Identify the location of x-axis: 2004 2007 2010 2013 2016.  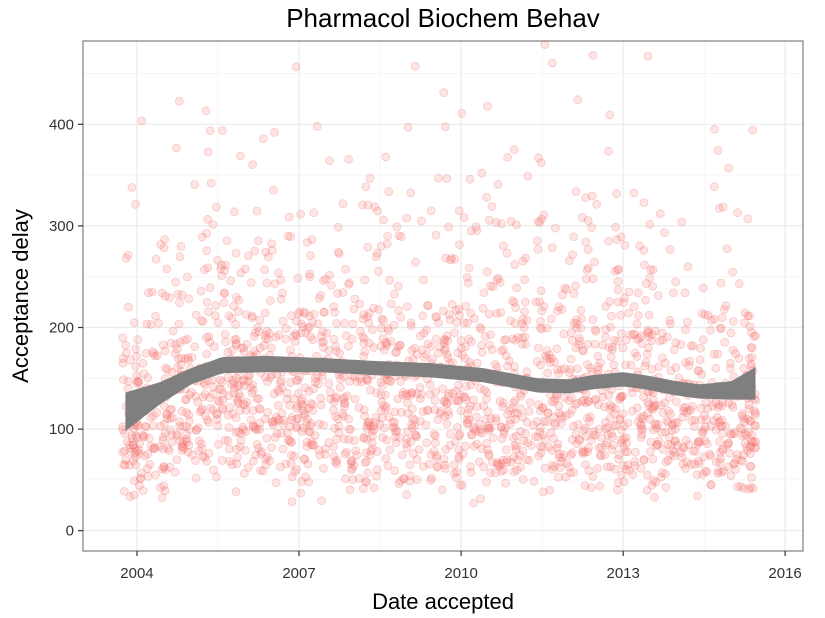
(461, 566).